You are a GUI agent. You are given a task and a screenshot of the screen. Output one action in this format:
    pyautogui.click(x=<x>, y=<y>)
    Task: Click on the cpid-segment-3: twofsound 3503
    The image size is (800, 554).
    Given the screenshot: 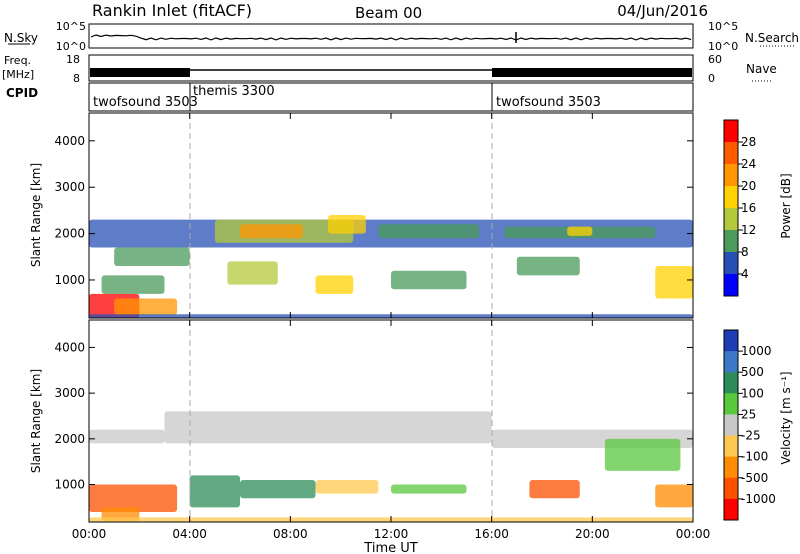 What is the action you would take?
    pyautogui.click(x=548, y=102)
    